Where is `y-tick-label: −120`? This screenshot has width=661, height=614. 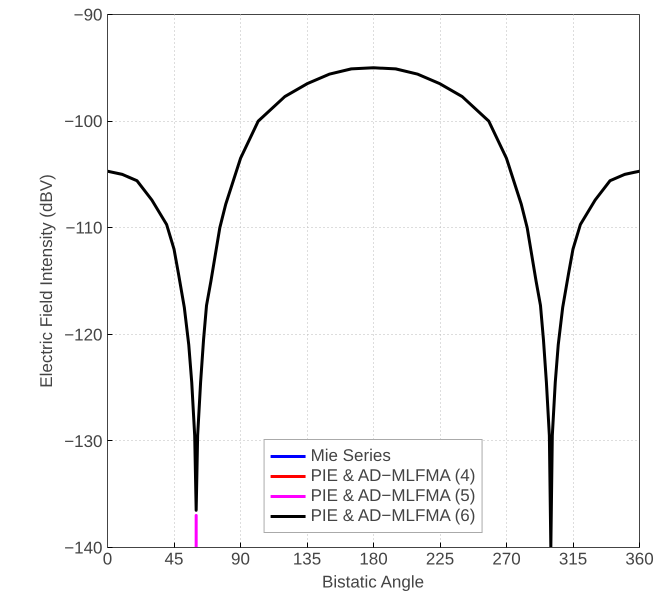
y-tick-label: −120 is located at coordinates (83, 334).